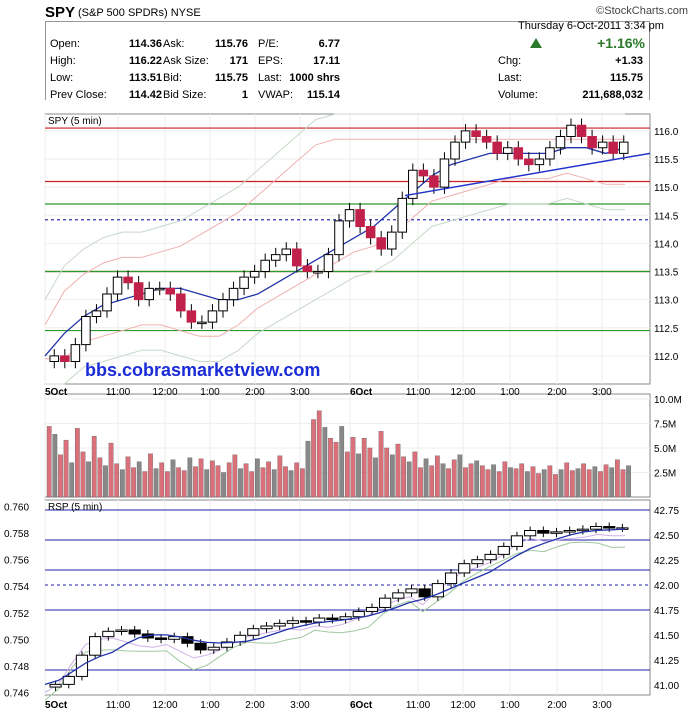 The width and height of the screenshot is (700, 712). What do you see at coordinates (518, 95) in the screenshot?
I see `quote-label: Volume:` at bounding box center [518, 95].